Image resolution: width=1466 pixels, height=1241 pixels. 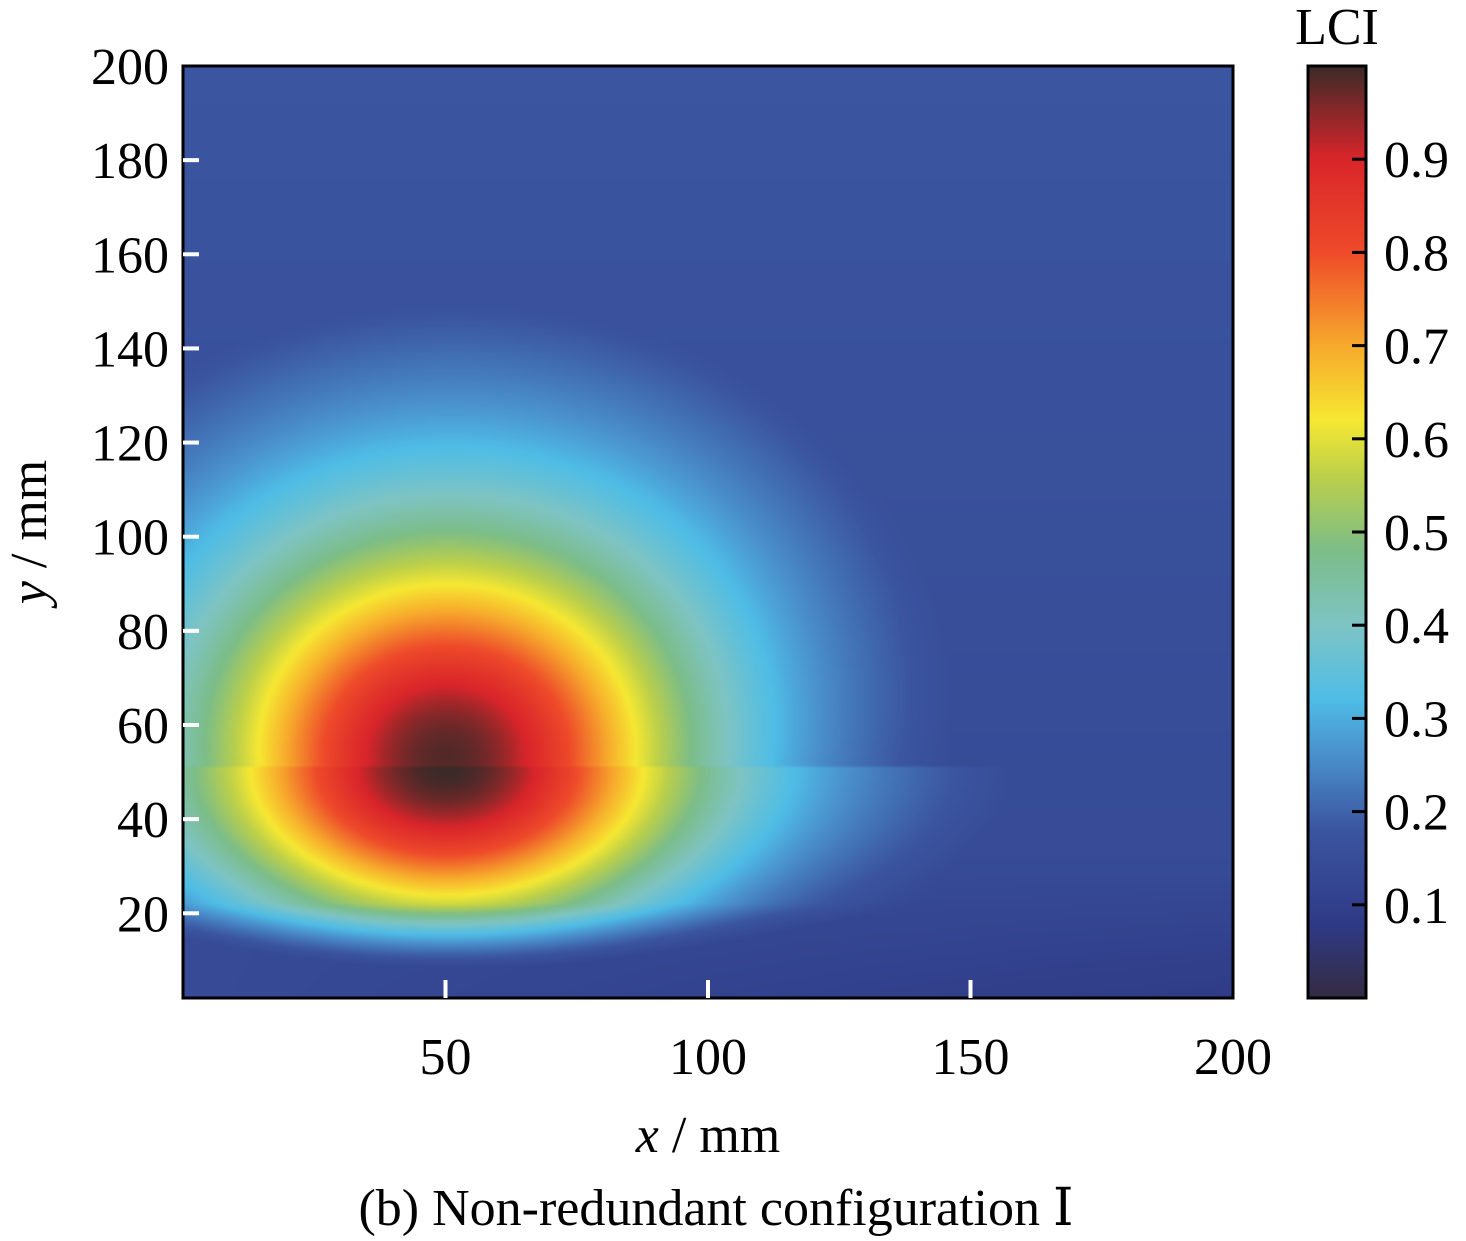 What do you see at coordinates (1416, 813) in the screenshot?
I see `colorbar-tick-label: 0.2` at bounding box center [1416, 813].